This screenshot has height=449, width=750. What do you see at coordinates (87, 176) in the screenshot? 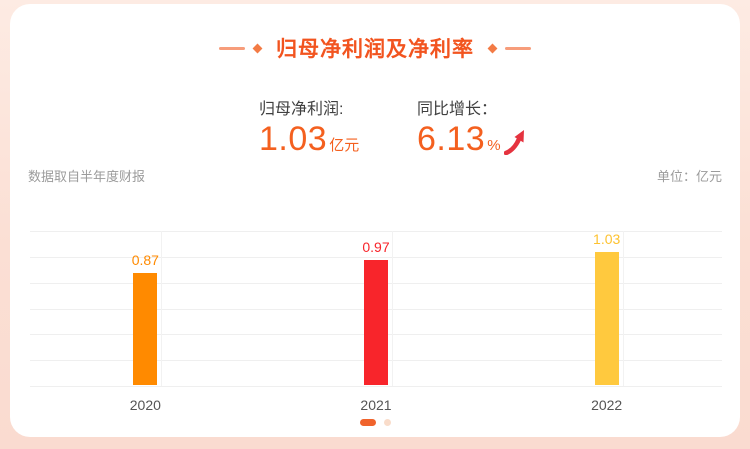
I see `data-source-note: 数据取自半年度财报` at bounding box center [87, 176].